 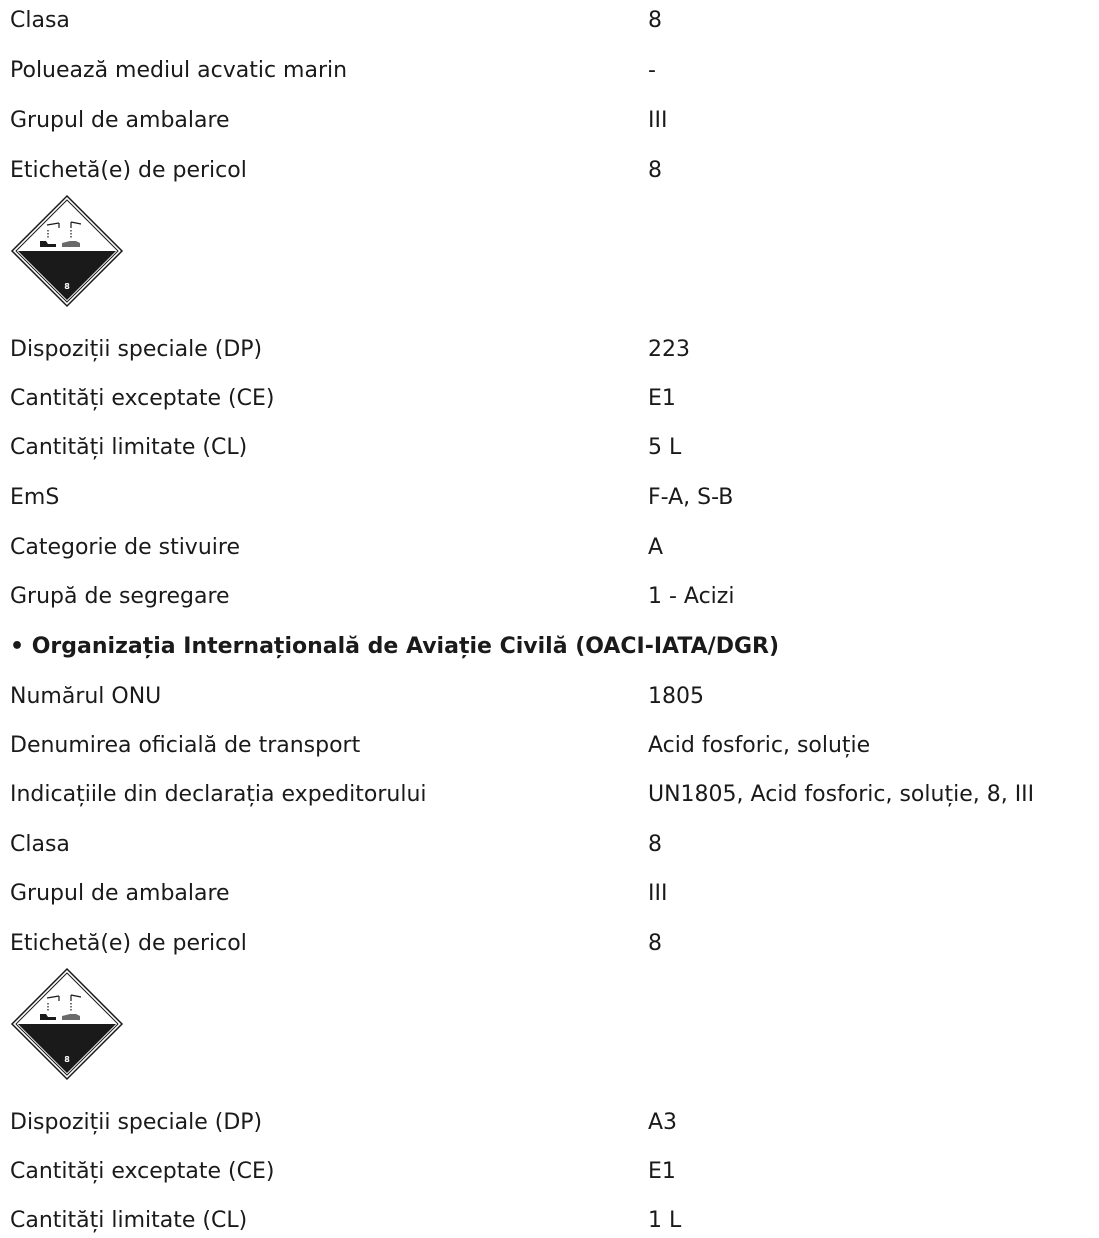 What do you see at coordinates (691, 497) in the screenshot?
I see `row-value: F-A, S-B` at bounding box center [691, 497].